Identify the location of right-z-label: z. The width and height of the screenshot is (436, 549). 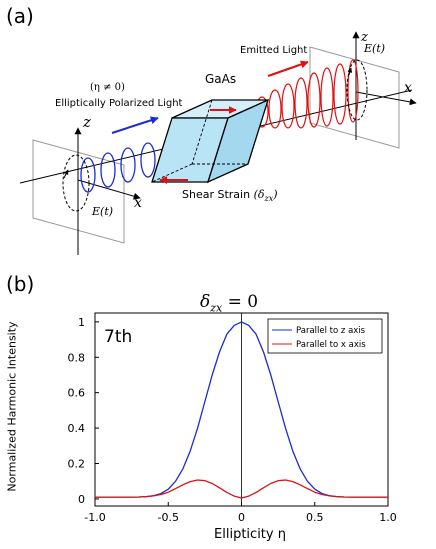
(364, 37).